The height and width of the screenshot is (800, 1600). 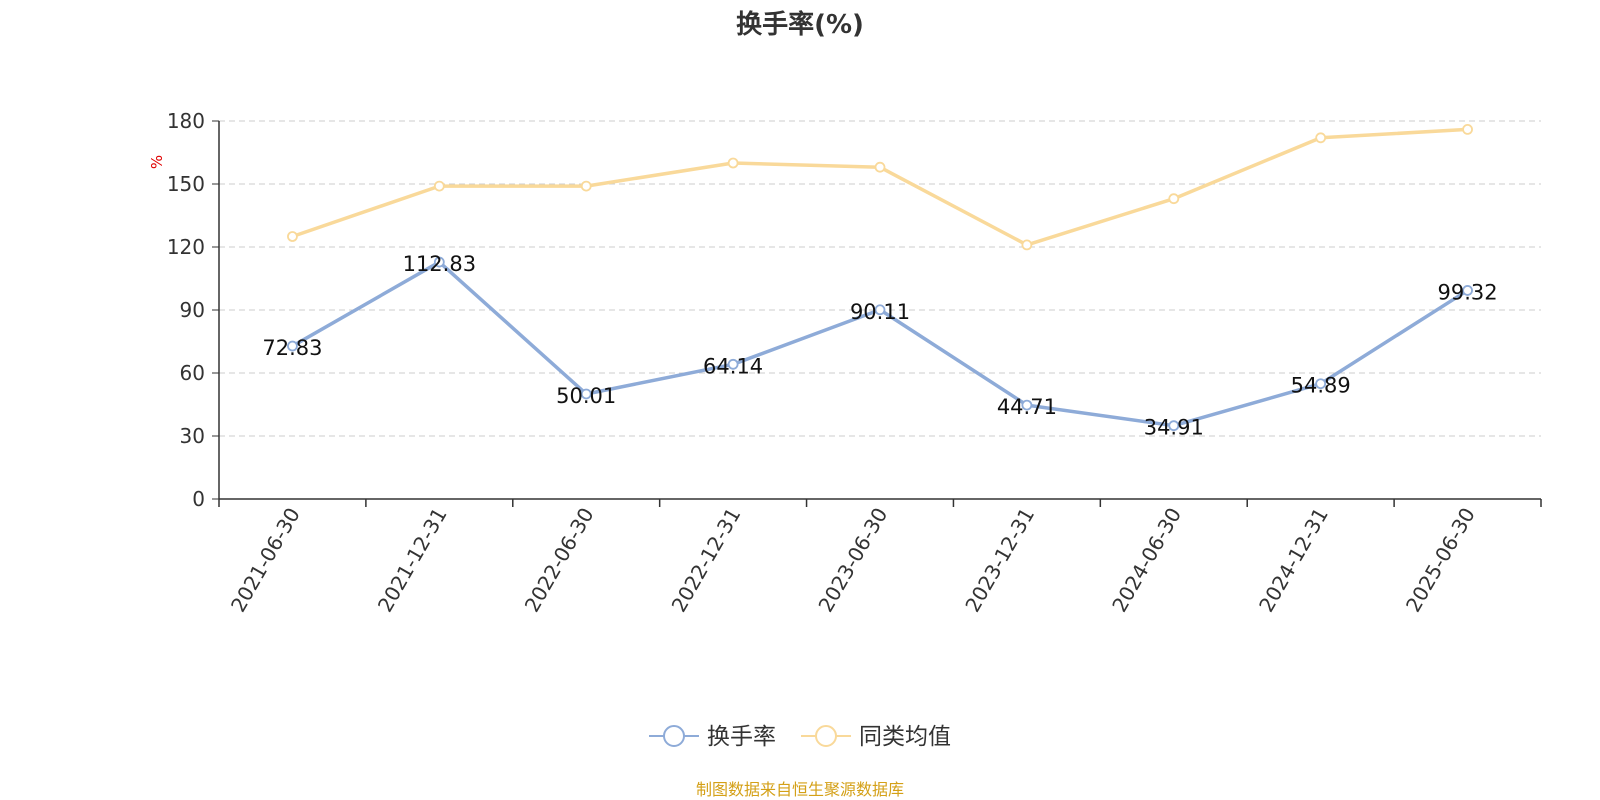 What do you see at coordinates (741, 737) in the screenshot?
I see `legend-label: 换手率` at bounding box center [741, 737].